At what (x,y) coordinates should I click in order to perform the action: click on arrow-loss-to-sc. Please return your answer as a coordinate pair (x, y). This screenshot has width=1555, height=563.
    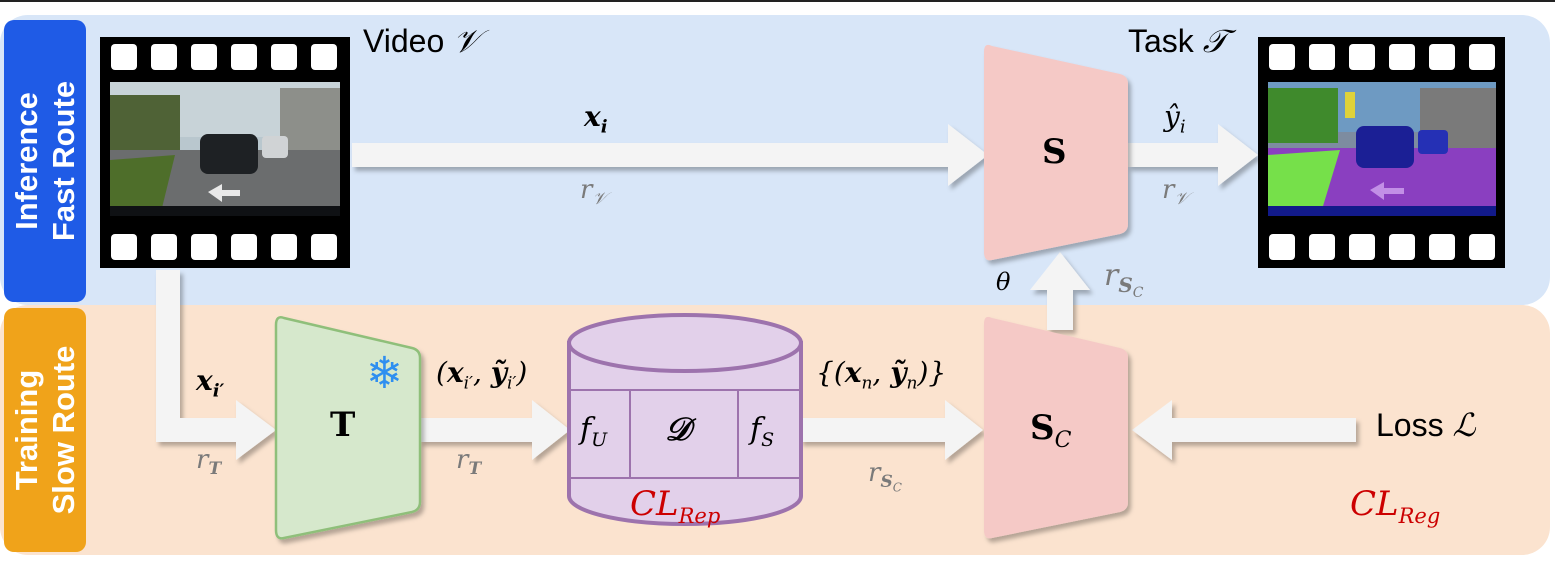
    Looking at the image, I should click on (1244, 430).